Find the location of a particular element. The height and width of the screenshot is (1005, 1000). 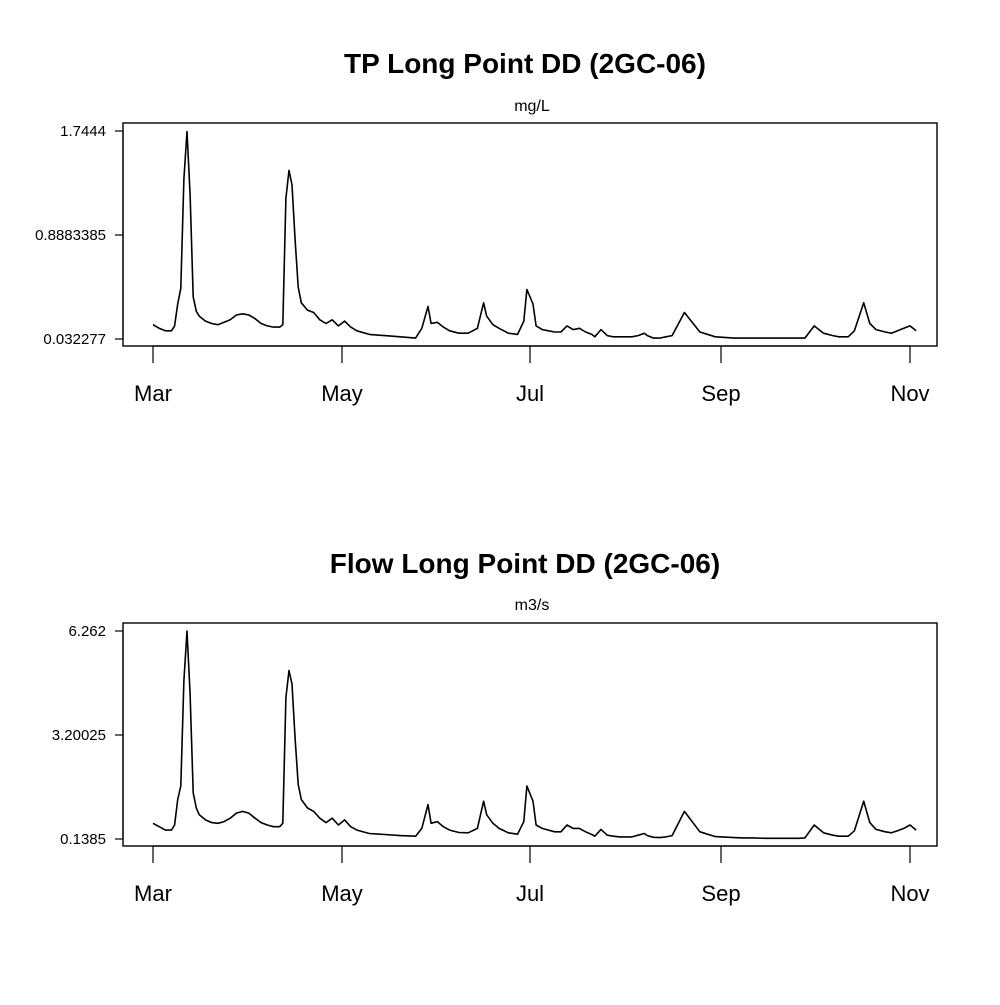

chart-unit-tp: mg/L is located at coordinates (532, 106).